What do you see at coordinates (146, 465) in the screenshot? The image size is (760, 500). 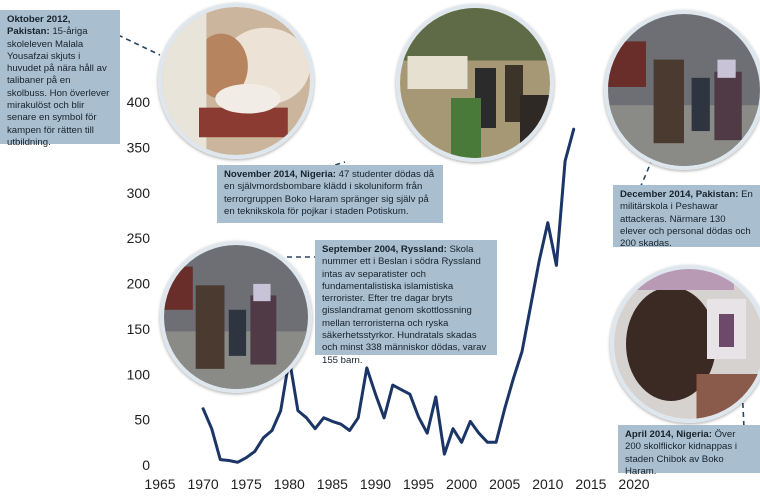 I see `y-tick-label: 0` at bounding box center [146, 465].